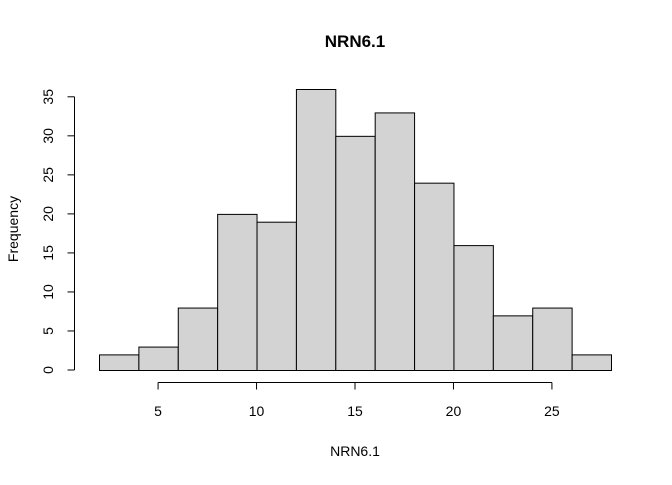 The image size is (672, 485). Describe the element at coordinates (13, 229) in the screenshot. I see `y-axis-label: Frequency` at that location.